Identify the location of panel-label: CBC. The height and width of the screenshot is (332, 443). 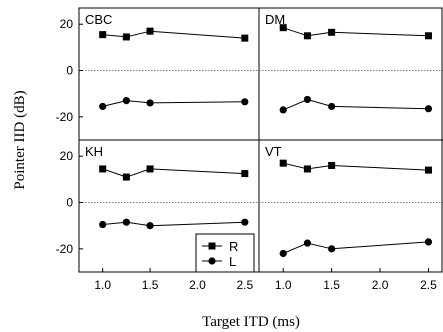
(98, 19).